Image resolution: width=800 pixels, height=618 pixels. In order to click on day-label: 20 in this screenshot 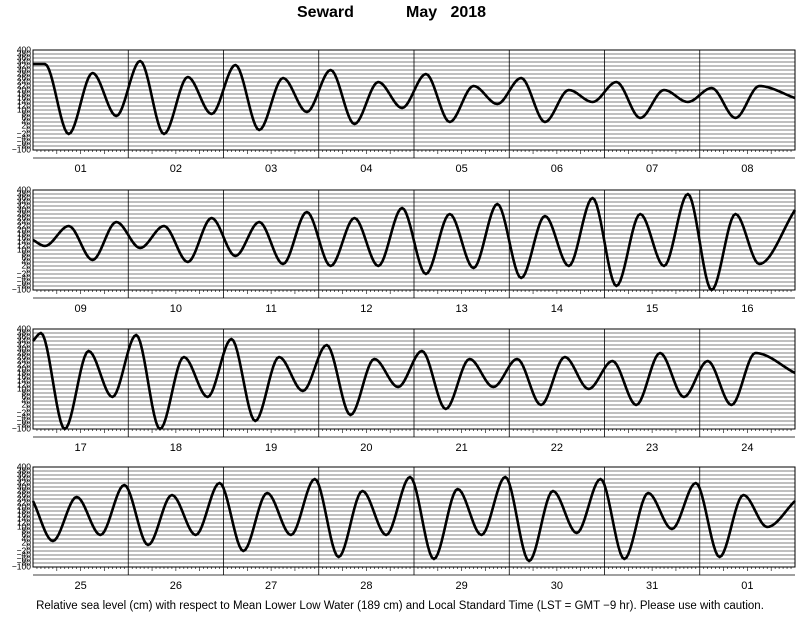, I will do `click(366, 448)`.